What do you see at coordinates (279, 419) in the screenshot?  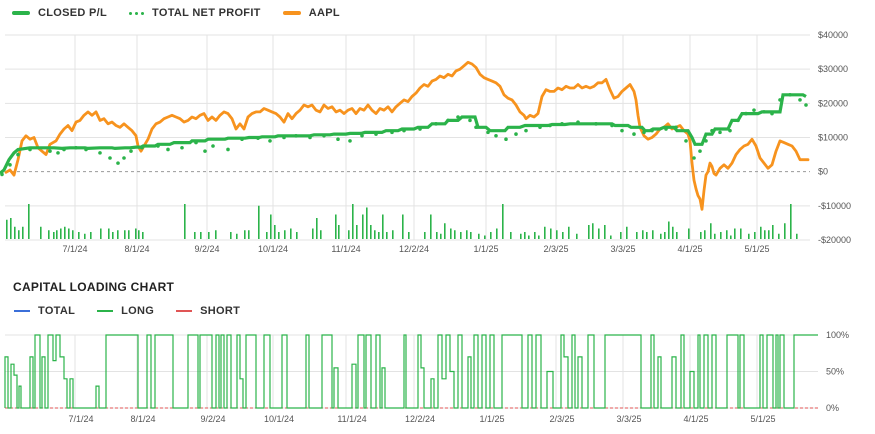 I see `cap-x-tick-label: 10/1/24` at bounding box center [279, 419].